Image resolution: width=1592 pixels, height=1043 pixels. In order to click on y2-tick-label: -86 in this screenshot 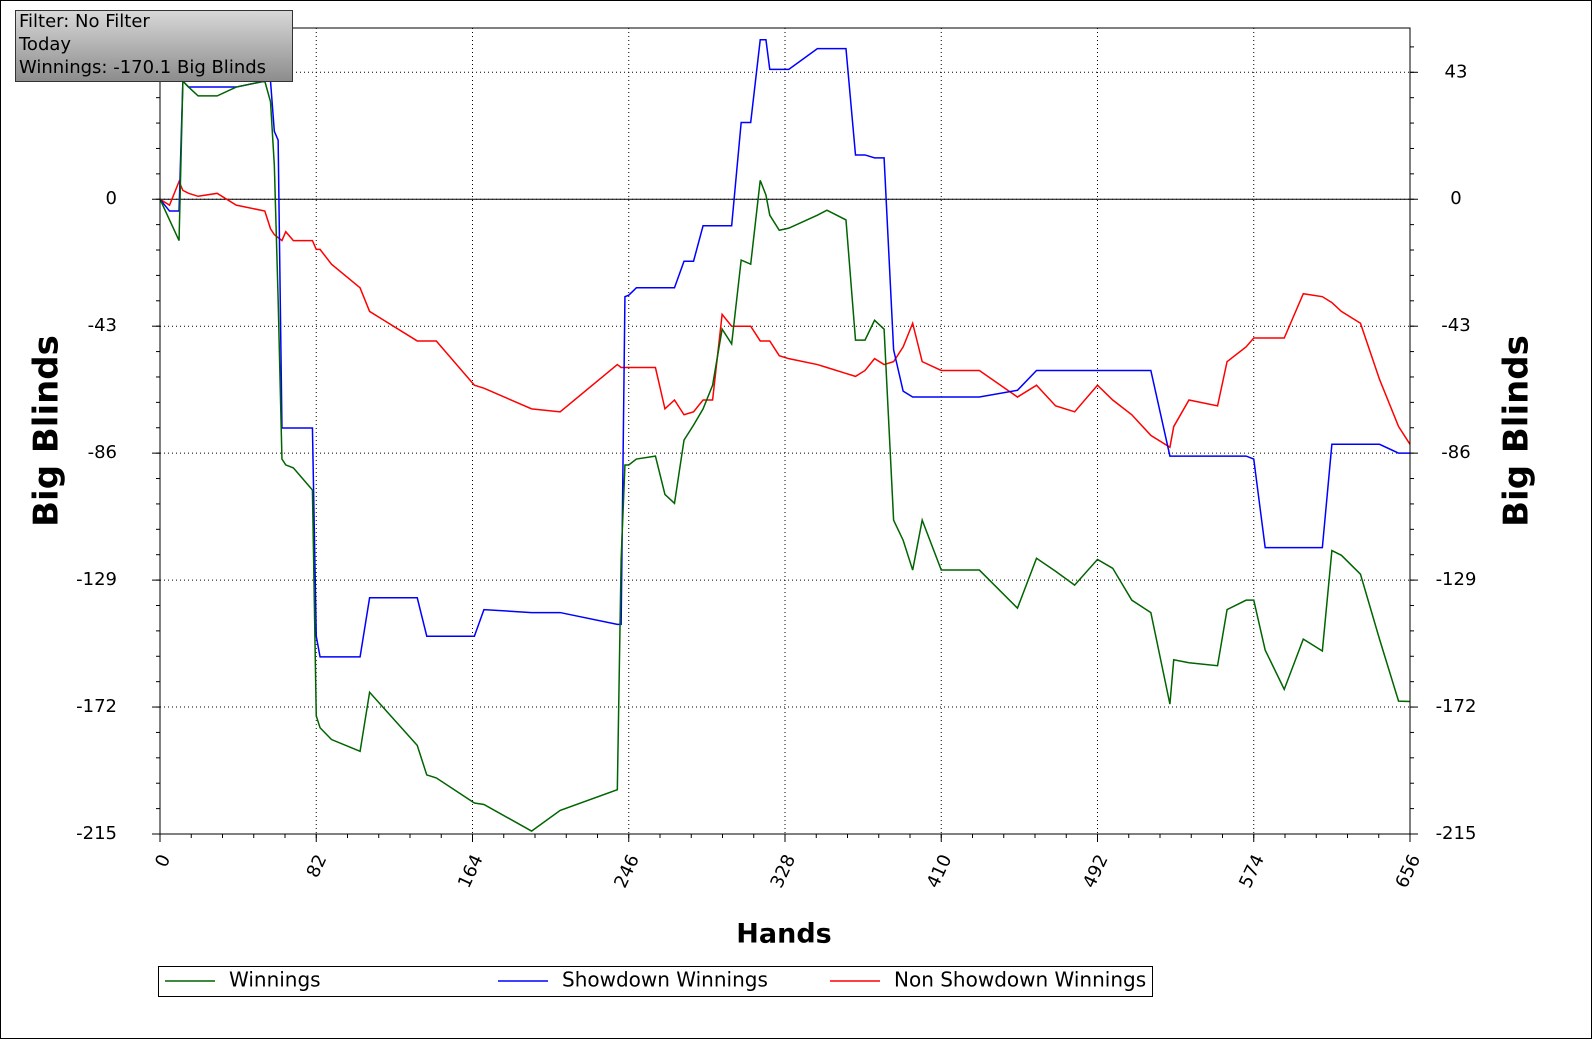, I will do `click(1455, 452)`.